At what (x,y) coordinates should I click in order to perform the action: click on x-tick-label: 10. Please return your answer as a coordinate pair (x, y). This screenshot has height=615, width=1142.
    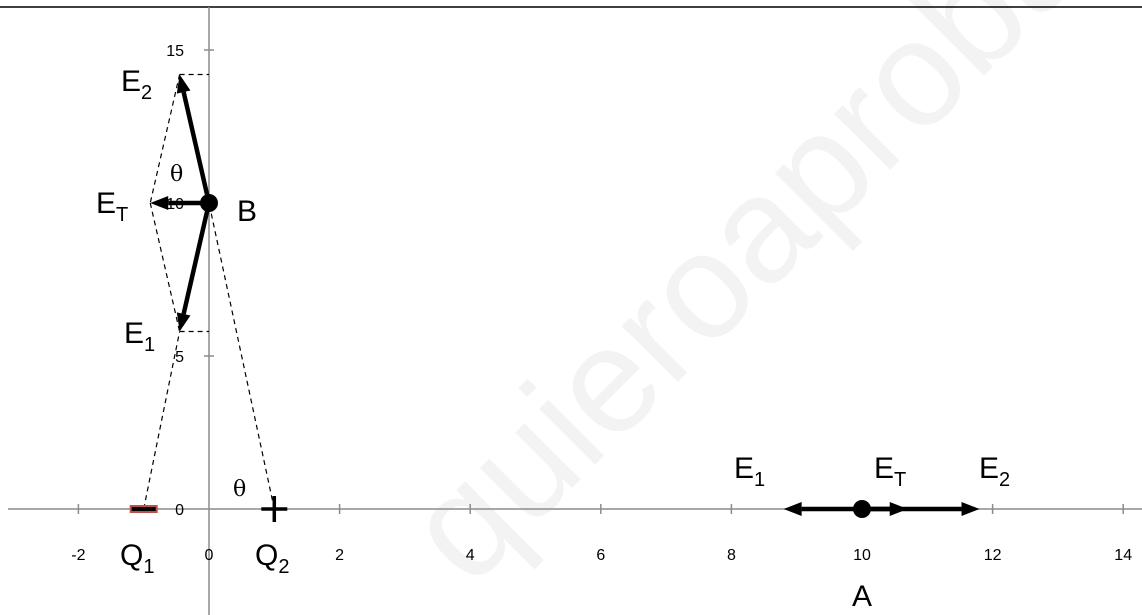
    Looking at the image, I should click on (862, 555).